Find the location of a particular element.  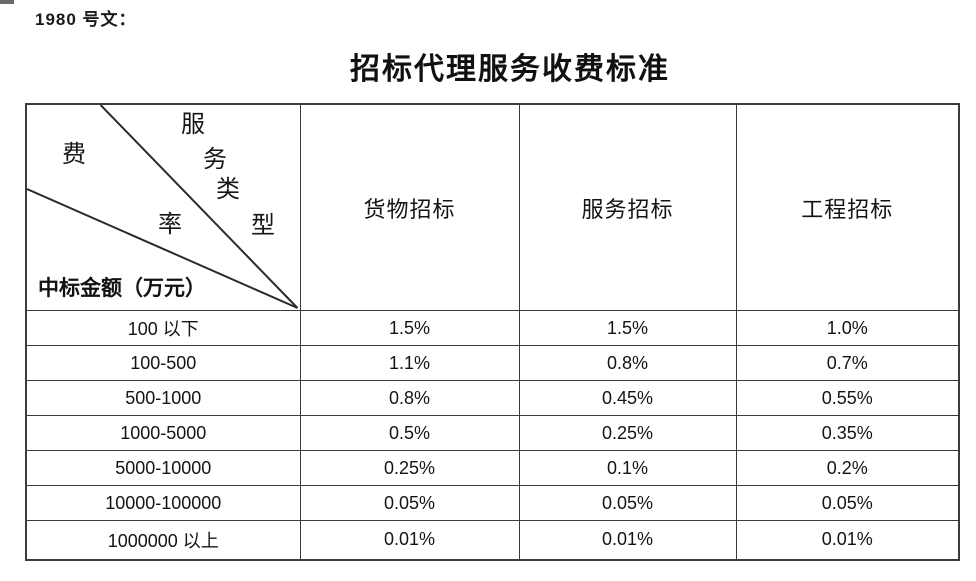

amount-range-cell: 100 以下 is located at coordinates (163, 328).